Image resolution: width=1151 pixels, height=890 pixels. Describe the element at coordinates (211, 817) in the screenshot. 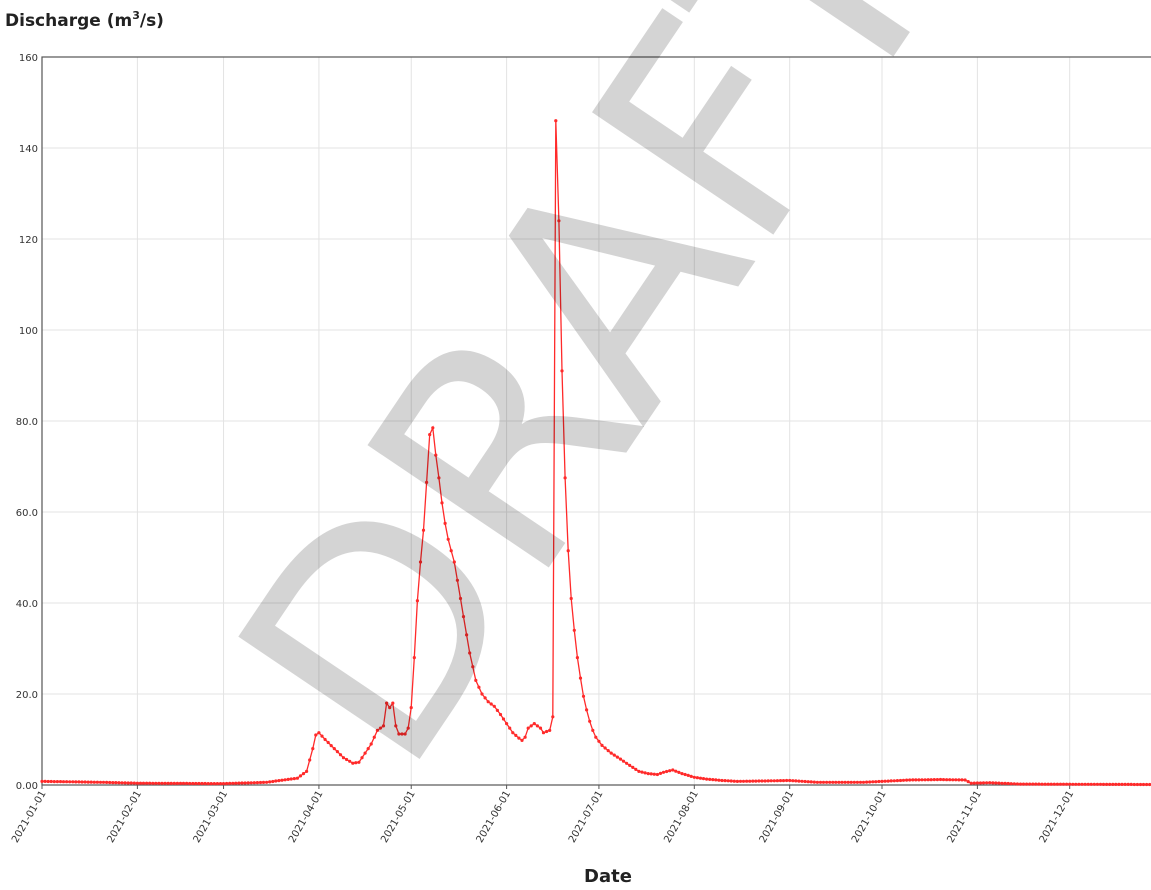

I see `x-tick-label: 2021-03-01` at that location.